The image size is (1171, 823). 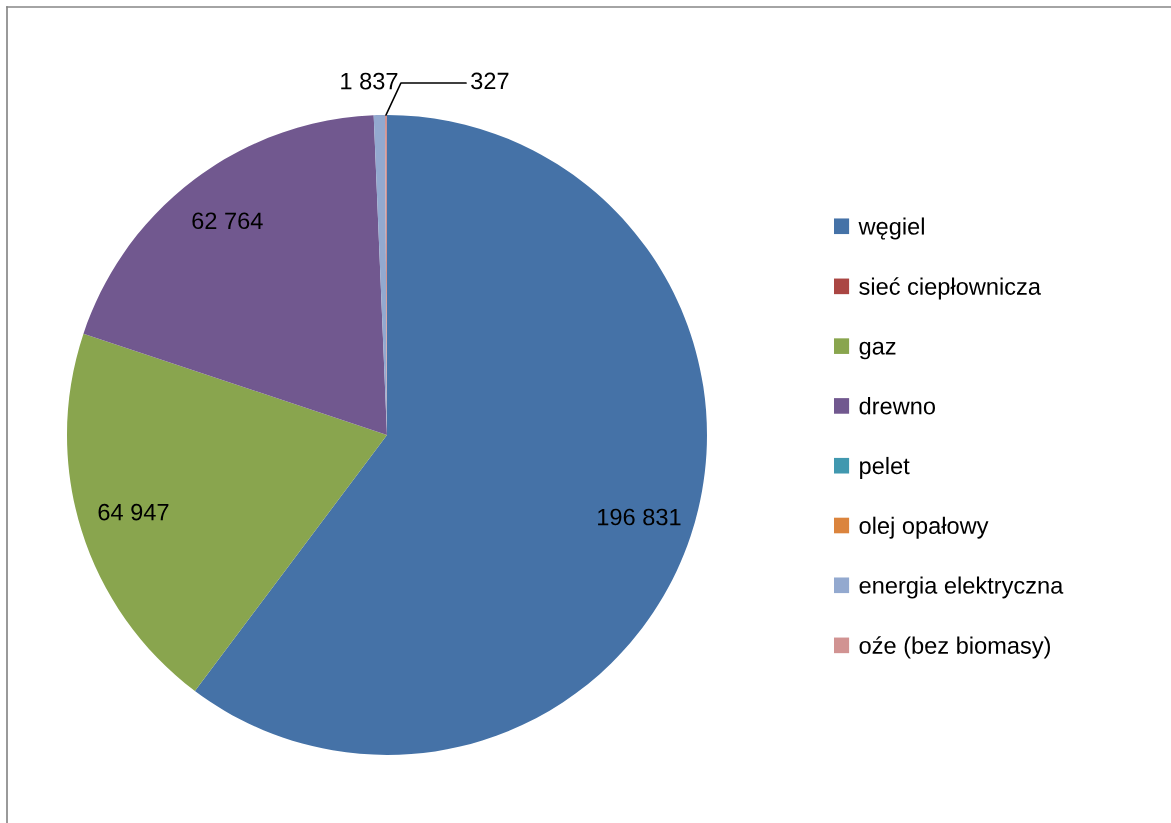 I want to click on legend-label: pelet, so click(x=885, y=467).